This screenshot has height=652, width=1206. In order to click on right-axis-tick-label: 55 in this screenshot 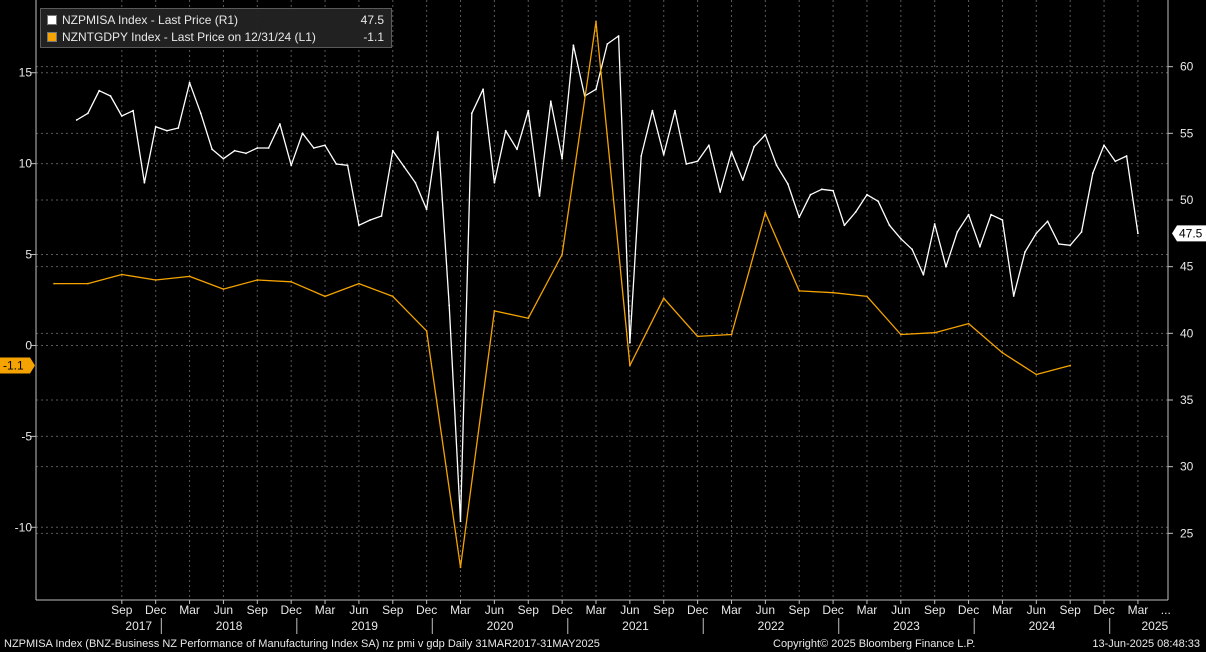, I will do `click(1187, 133)`.